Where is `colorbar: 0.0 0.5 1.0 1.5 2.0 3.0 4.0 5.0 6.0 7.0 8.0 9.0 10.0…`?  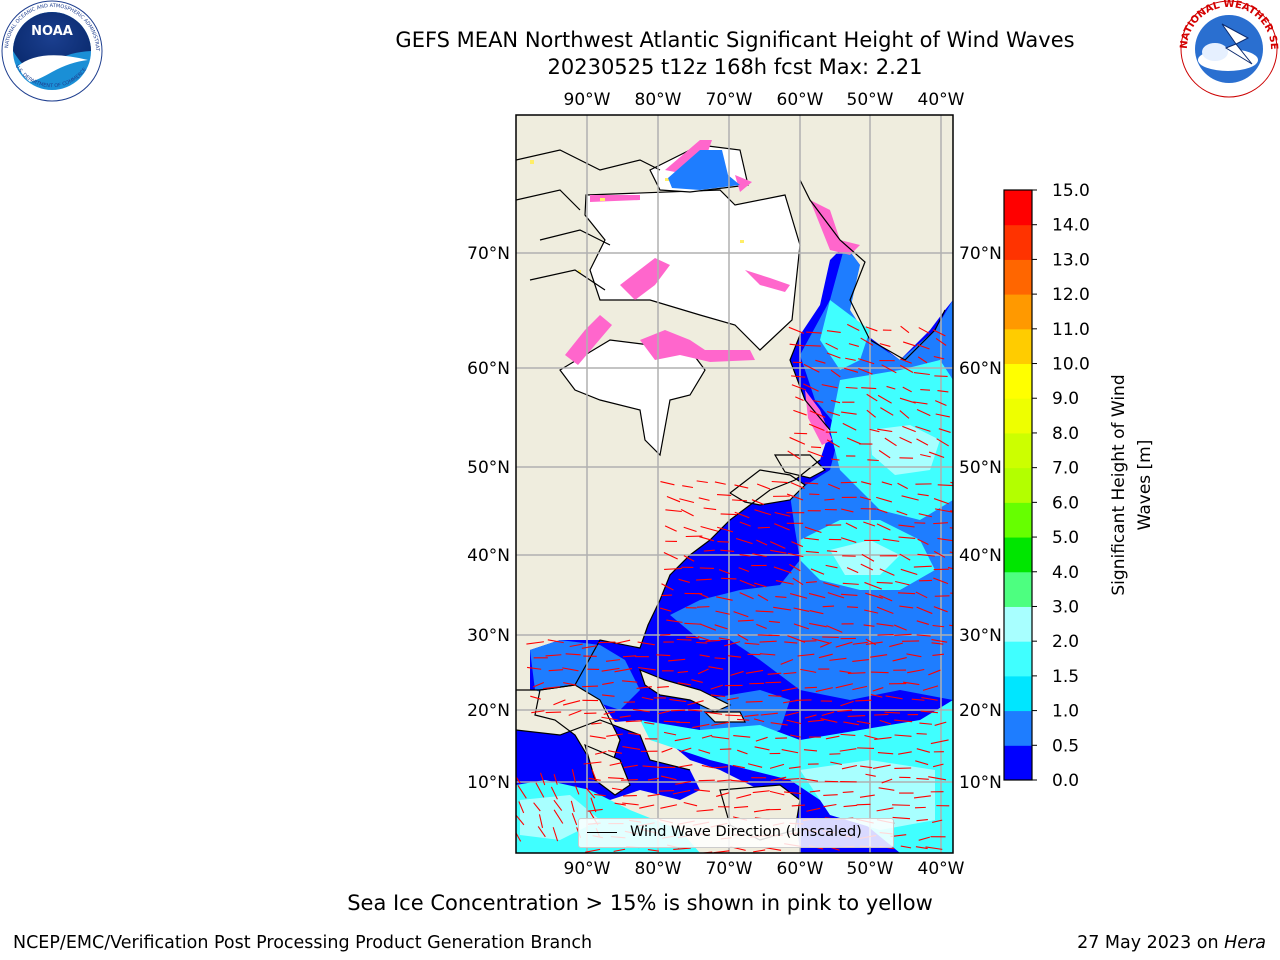
colorbar: 0.0 0.5 1.0 1.5 2.0 3.0 4.0 5.0 6.0 7.0 8.0 9.0 10.0… is located at coordinates (1046, 486).